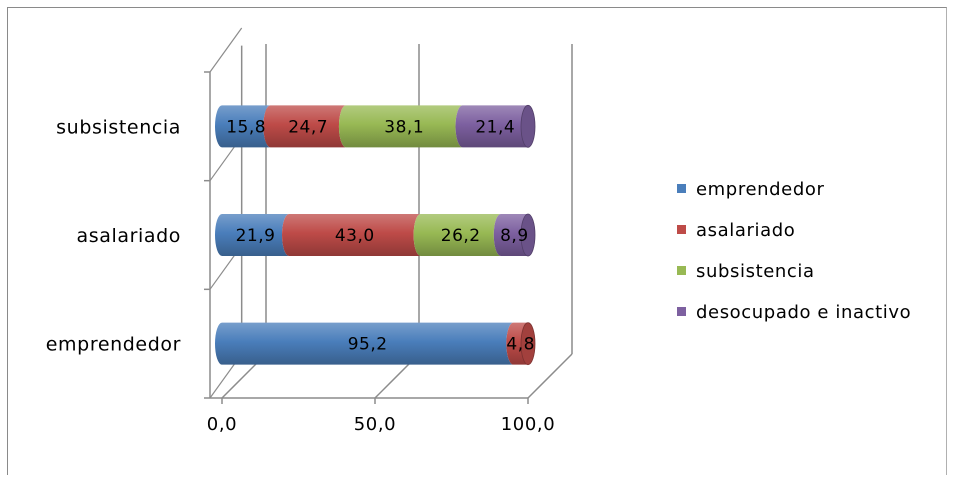 This screenshot has height=483, width=955. I want to click on bar-asalariado-asalariado, so click(351, 235).